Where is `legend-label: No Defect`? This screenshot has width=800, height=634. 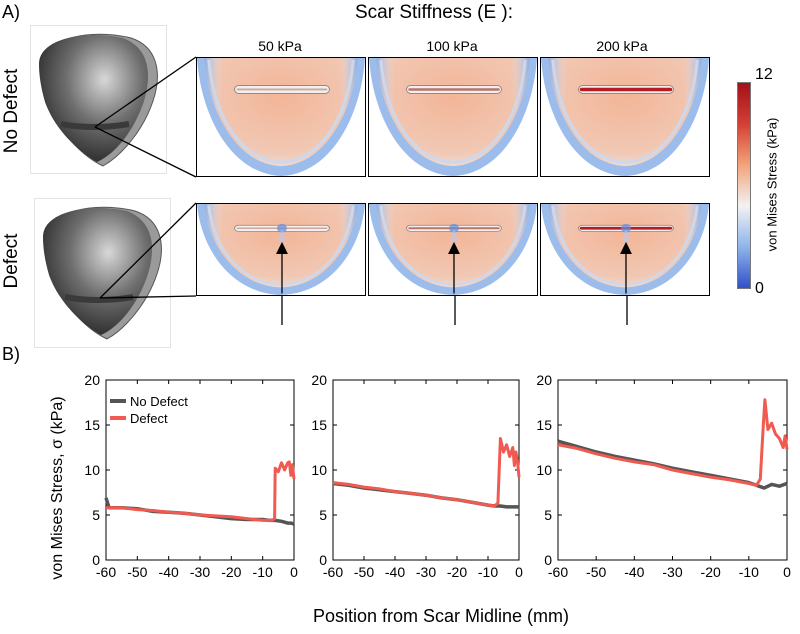 legend-label: No Defect is located at coordinates (159, 401).